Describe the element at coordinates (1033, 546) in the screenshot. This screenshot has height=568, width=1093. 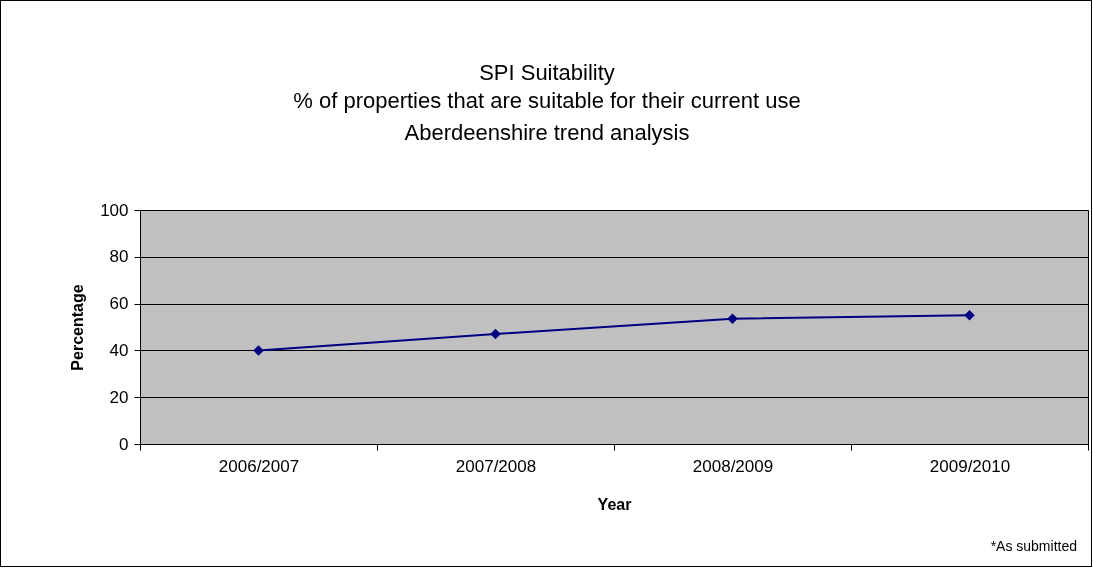
I see `text: *As submitted` at that location.